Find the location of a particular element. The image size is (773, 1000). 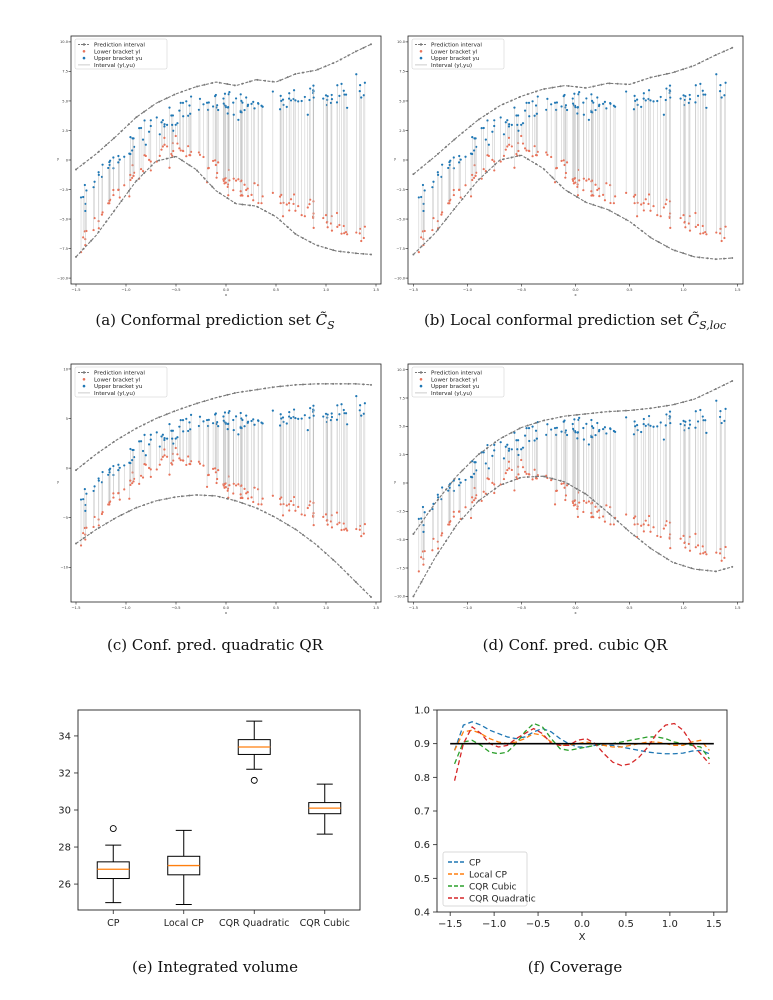

chart-a-xtick-label: −0.5 is located at coordinates (176, 289).